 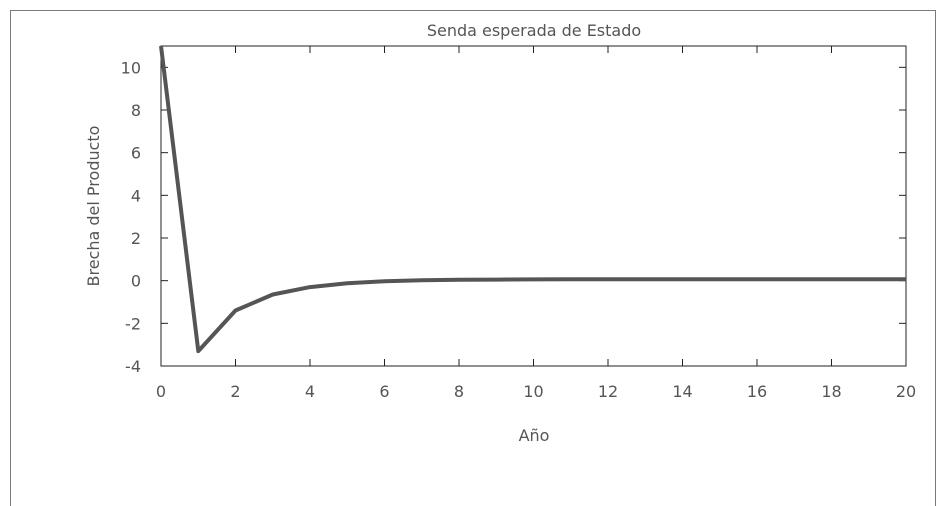 What do you see at coordinates (161, 391) in the screenshot?
I see `x-tick-label: 0` at bounding box center [161, 391].